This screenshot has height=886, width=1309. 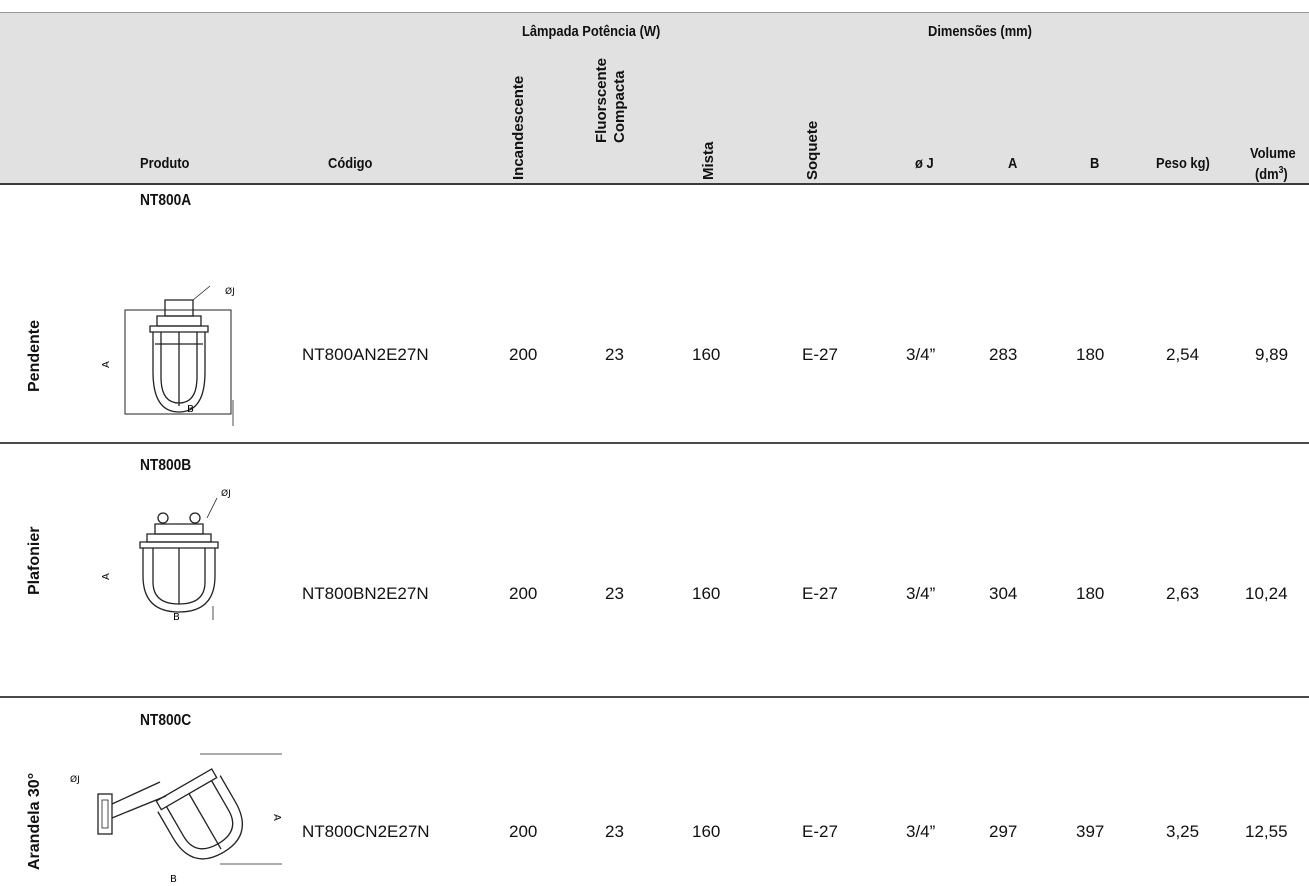 What do you see at coordinates (34, 821) in the screenshot?
I see `row-category-label: Arandela 30°` at bounding box center [34, 821].